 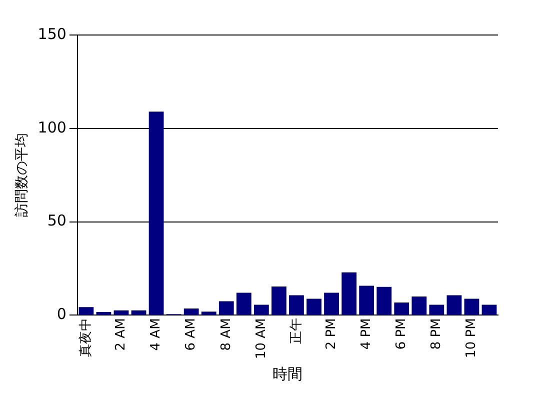 I want to click on x-tick-label: 8 AM, so click(x=226, y=334).